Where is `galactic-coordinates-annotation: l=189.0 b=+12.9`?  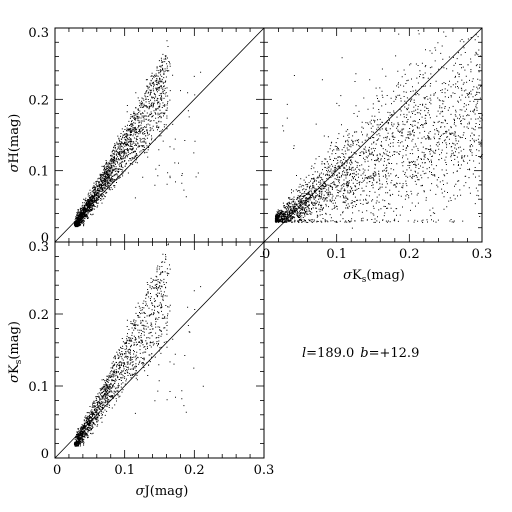 galactic-coordinates-annotation: l=189.0 b=+12.9 is located at coordinates (360, 353).